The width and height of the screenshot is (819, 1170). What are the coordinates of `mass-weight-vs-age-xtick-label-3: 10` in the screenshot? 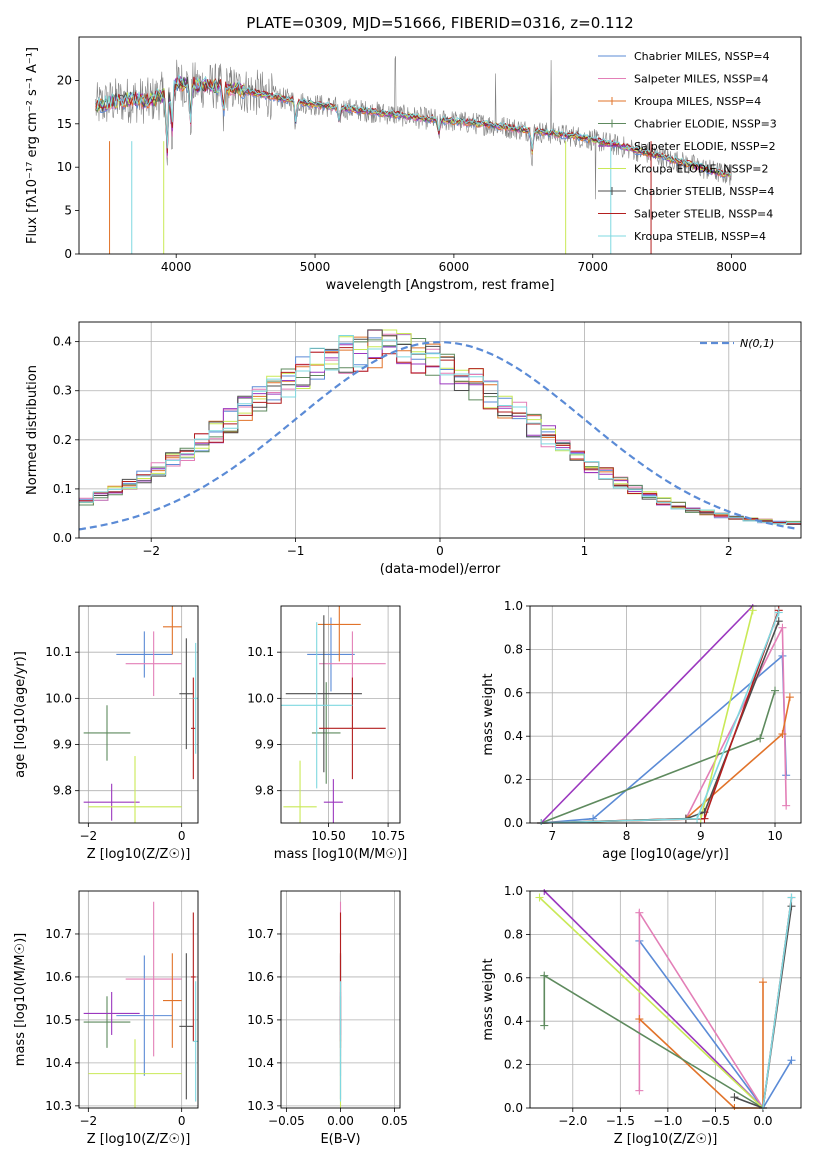 It's located at (774, 836).